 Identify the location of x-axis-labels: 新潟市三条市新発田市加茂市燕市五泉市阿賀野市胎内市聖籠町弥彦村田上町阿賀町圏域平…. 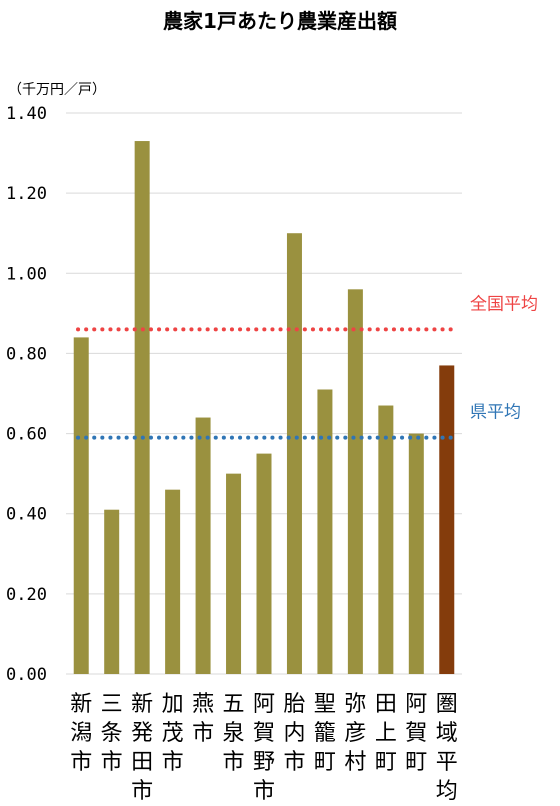
(264, 748).